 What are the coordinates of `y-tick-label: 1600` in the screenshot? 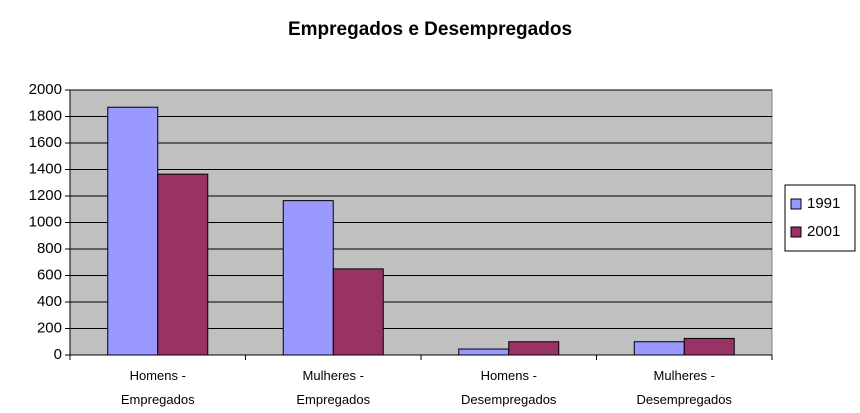 It's located at (45, 142).